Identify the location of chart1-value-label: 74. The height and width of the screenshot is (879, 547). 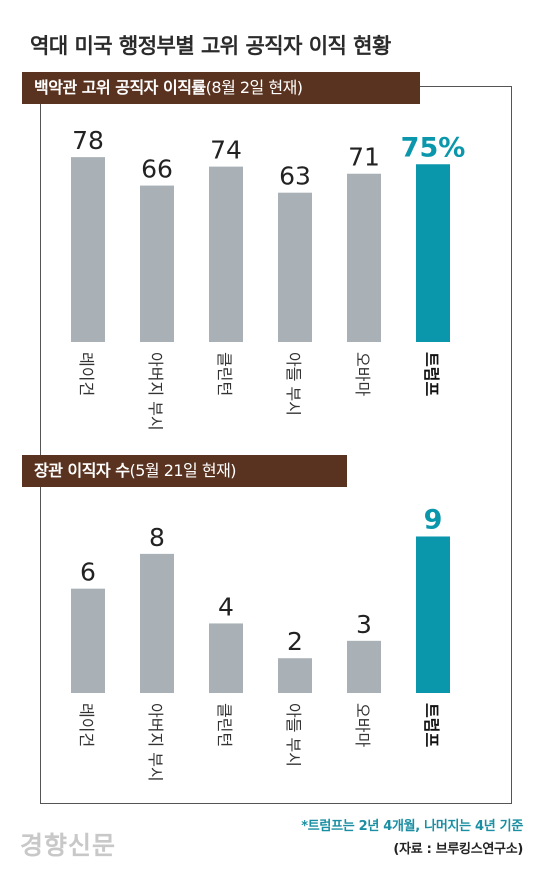
(226, 150).